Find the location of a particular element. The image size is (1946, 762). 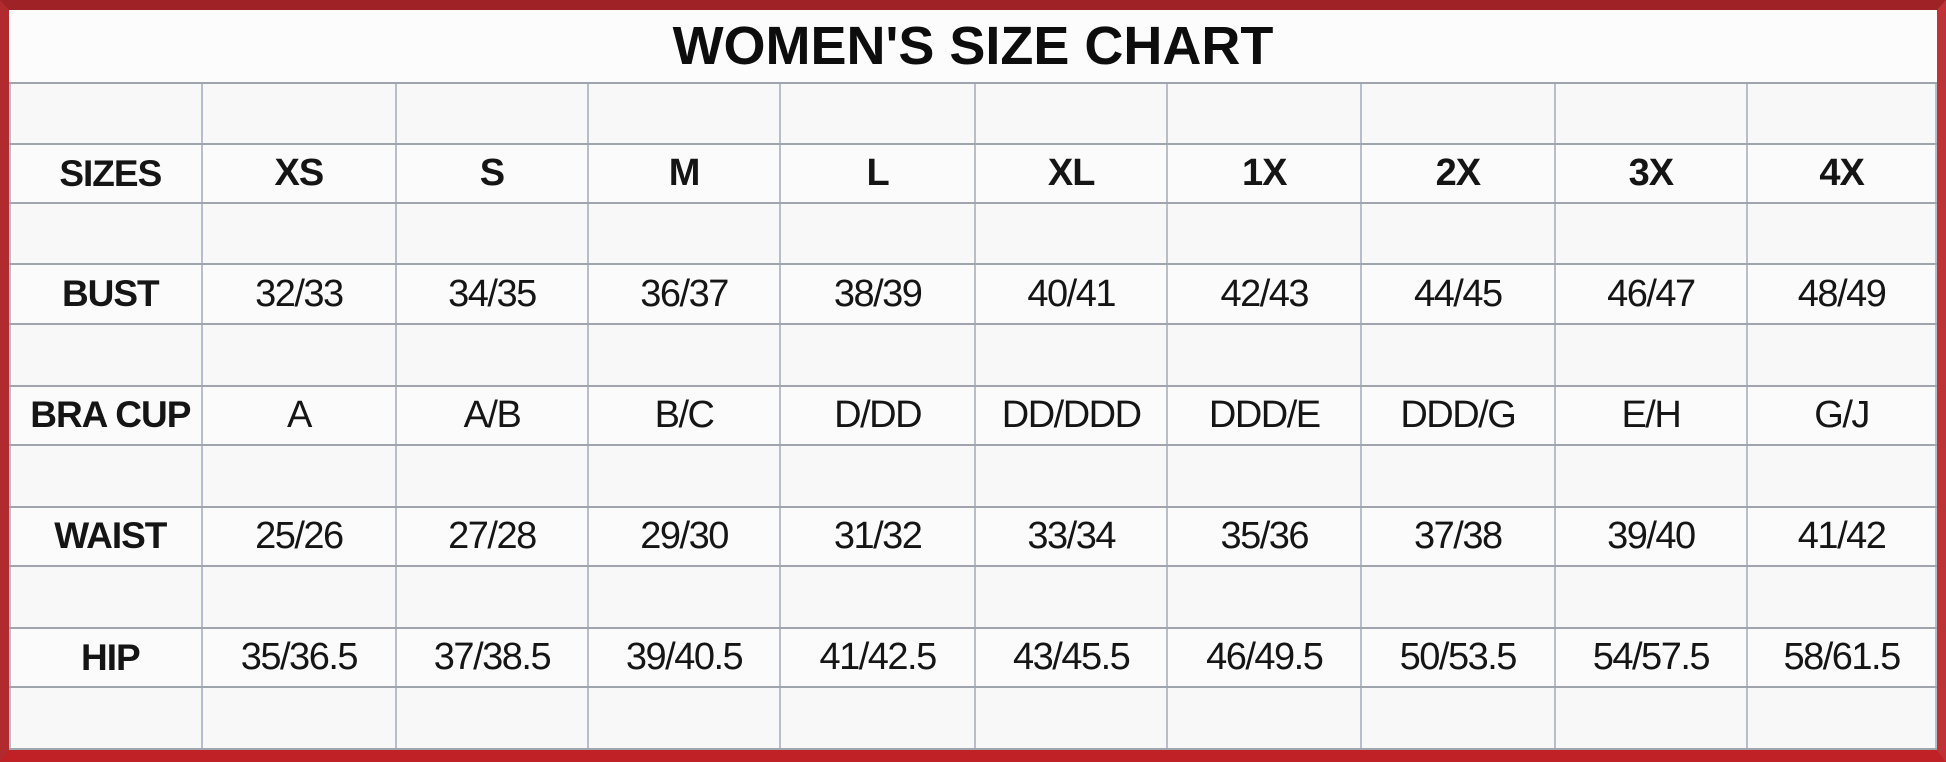

bust-value: 48/49 is located at coordinates (1841, 294).